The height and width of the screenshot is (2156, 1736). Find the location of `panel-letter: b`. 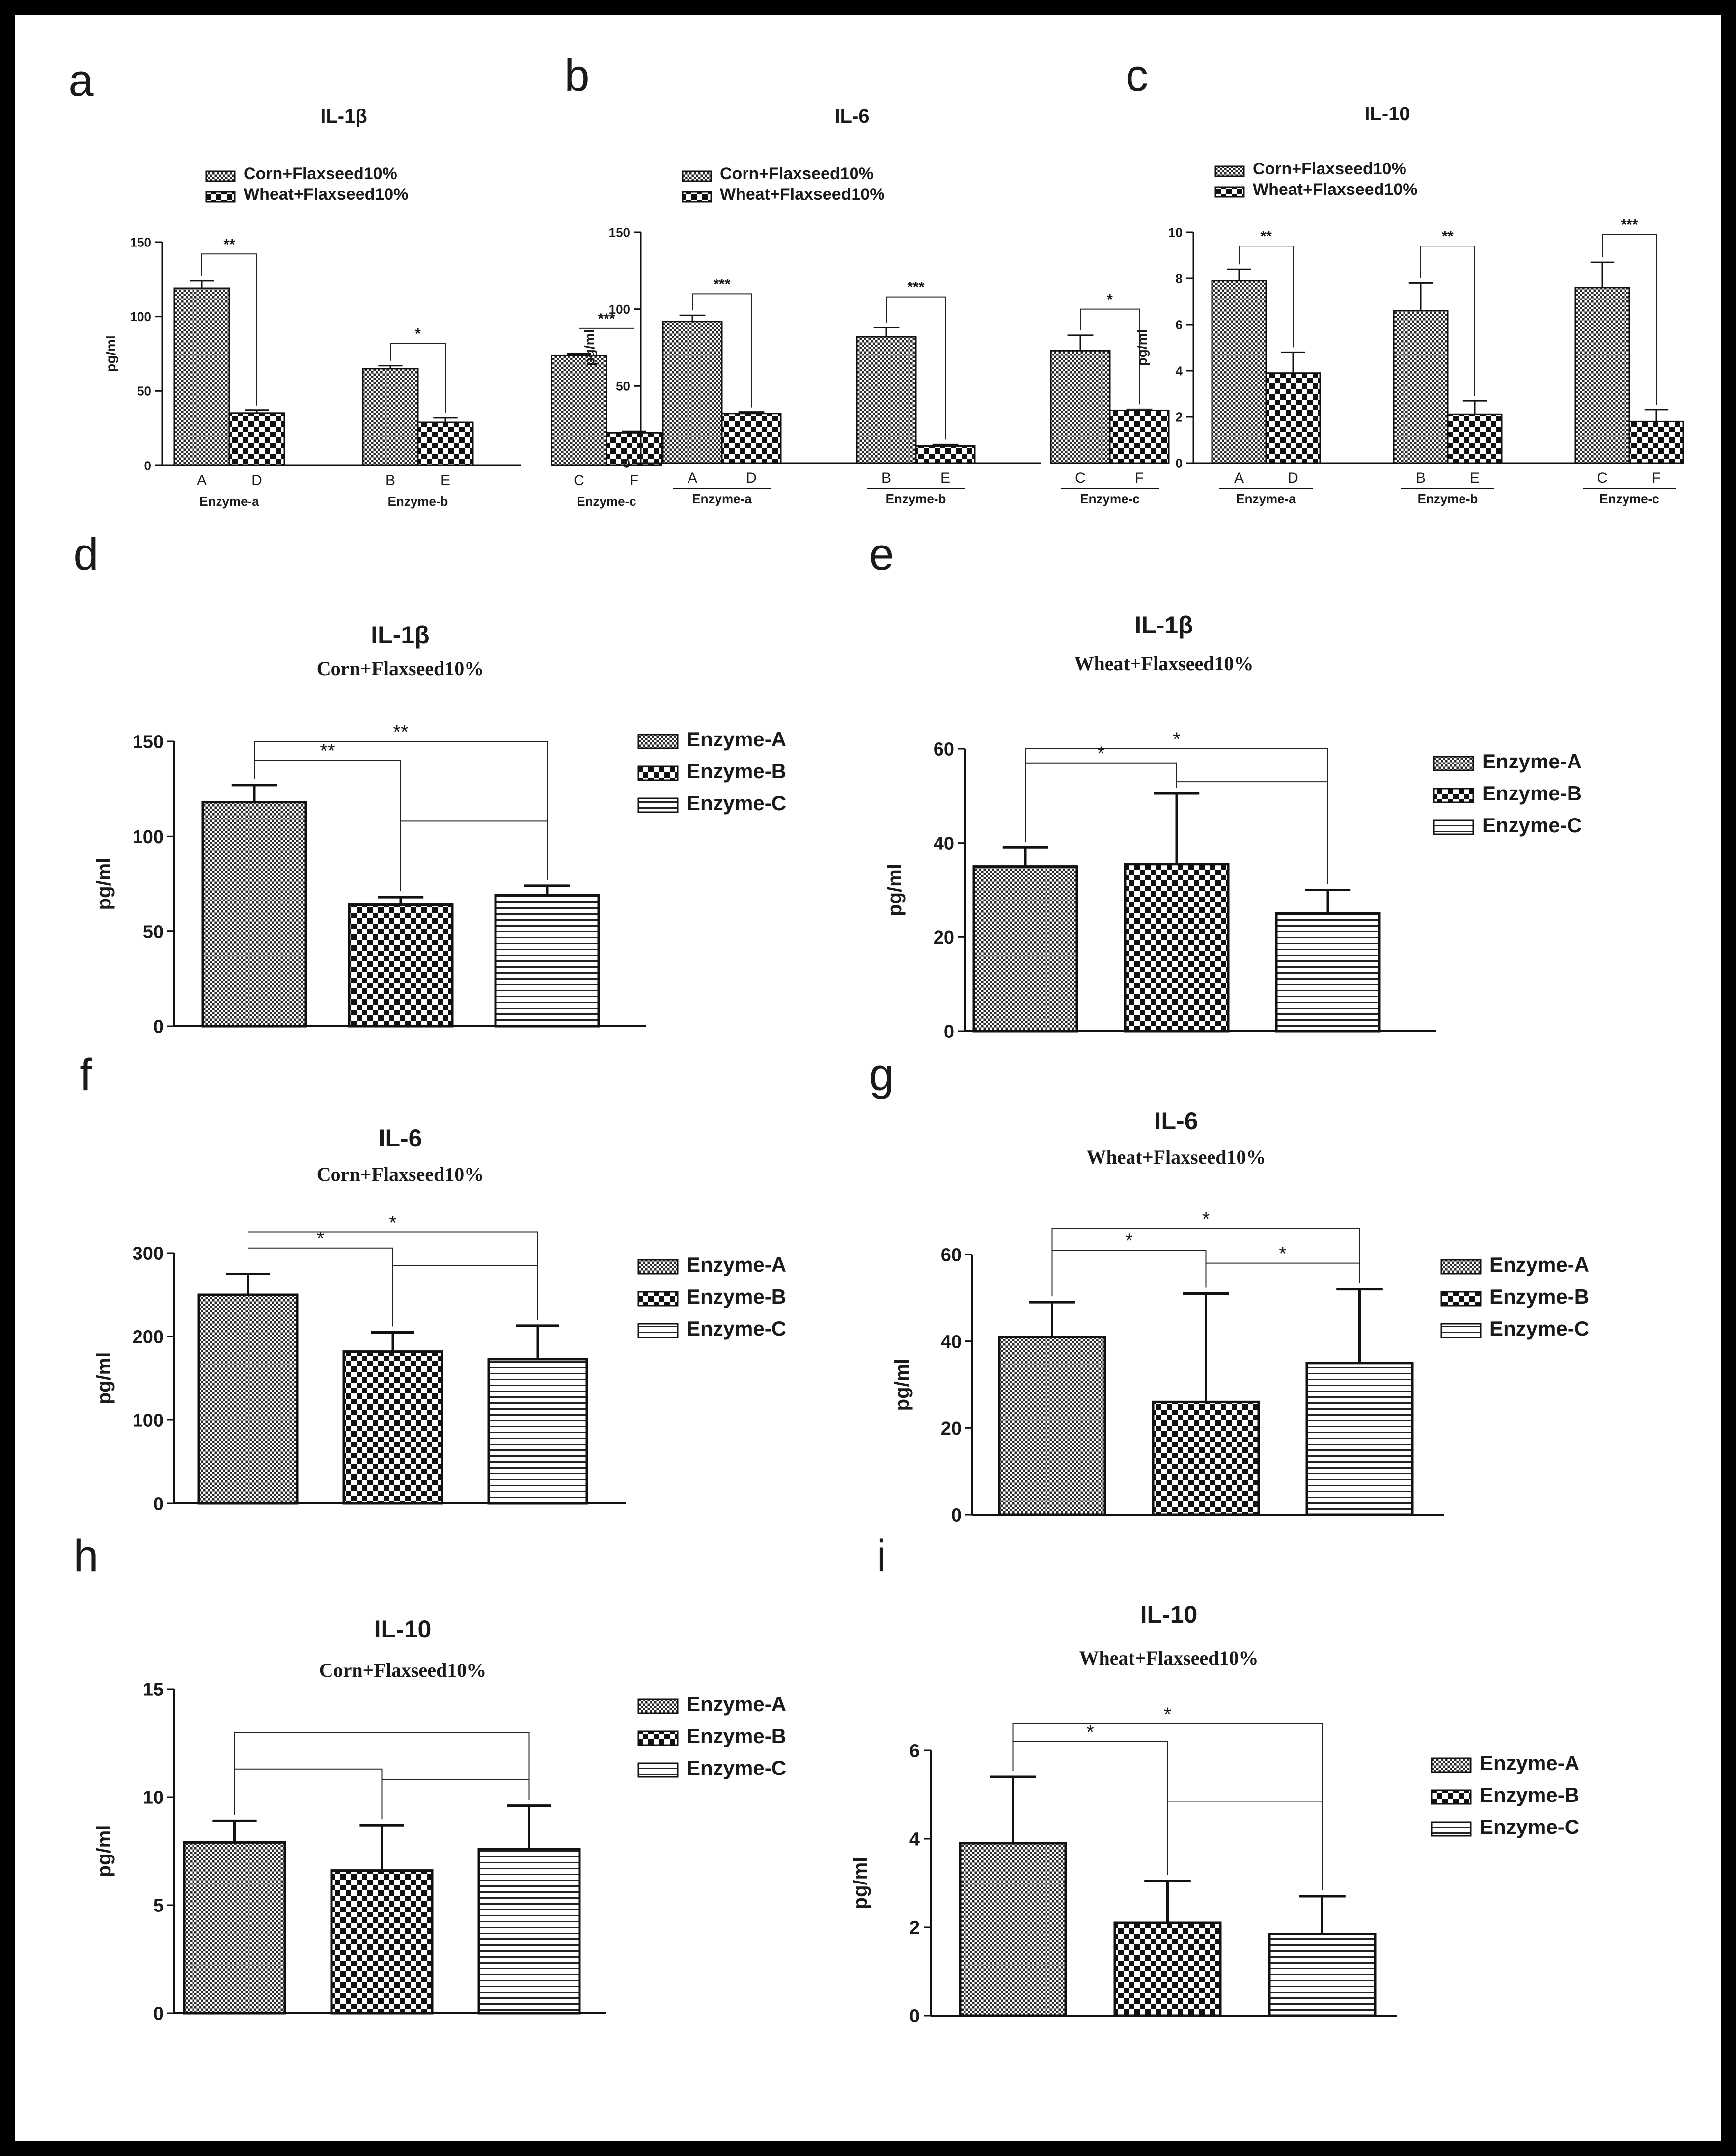

panel-letter: b is located at coordinates (576, 76).